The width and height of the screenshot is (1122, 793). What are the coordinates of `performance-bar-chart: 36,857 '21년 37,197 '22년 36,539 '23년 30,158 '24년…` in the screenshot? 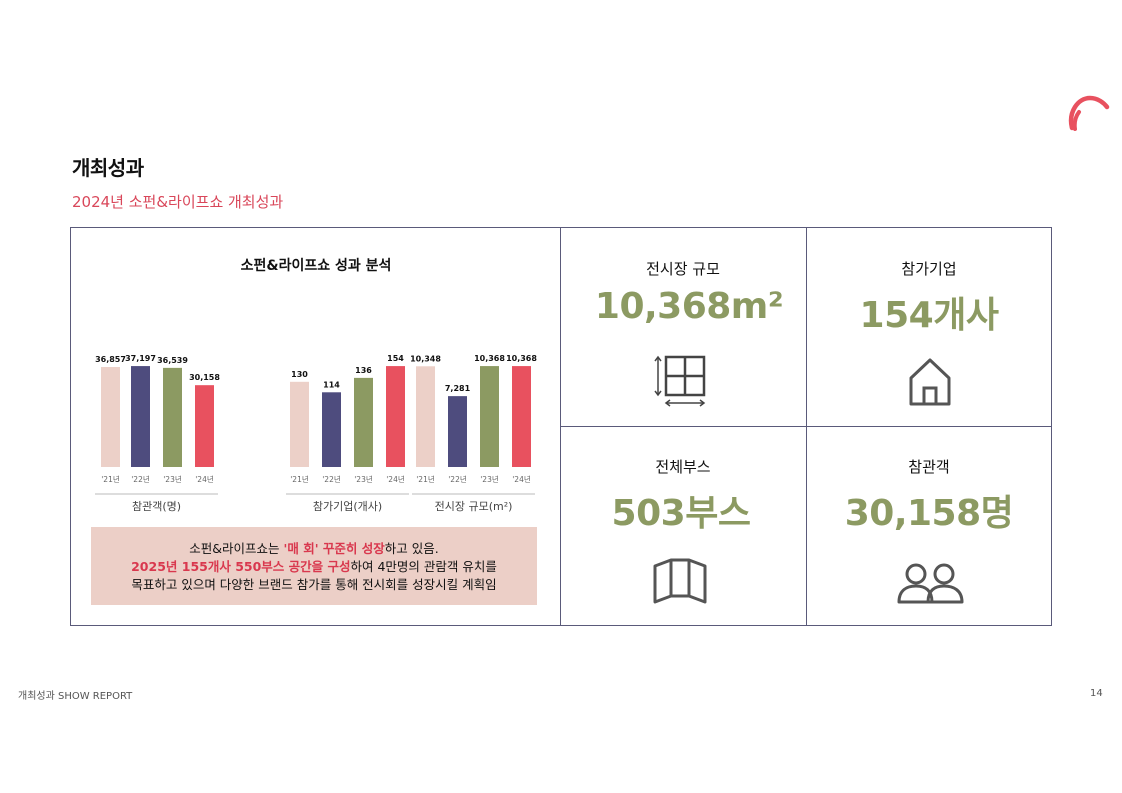 It's located at (316, 433).